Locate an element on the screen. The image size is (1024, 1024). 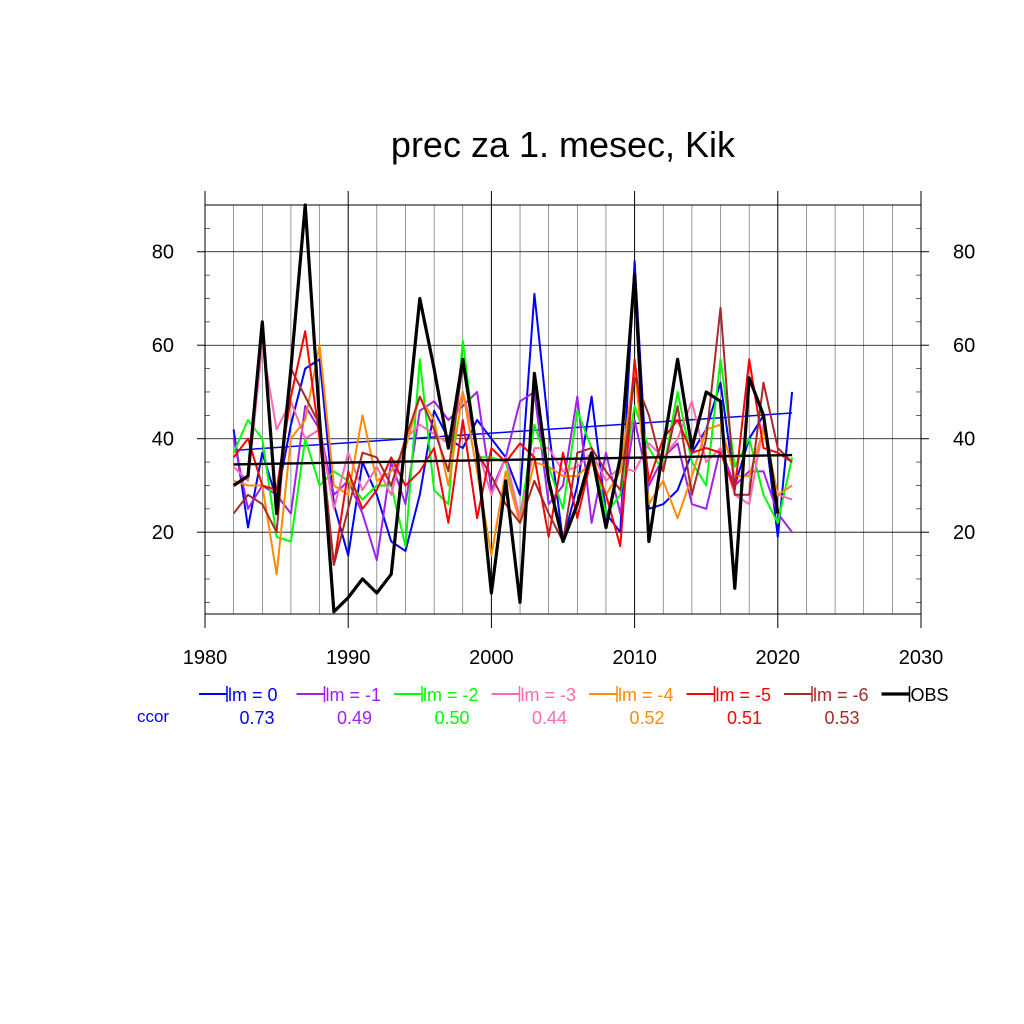
legend-label: lm = -6 is located at coordinates (841, 695).